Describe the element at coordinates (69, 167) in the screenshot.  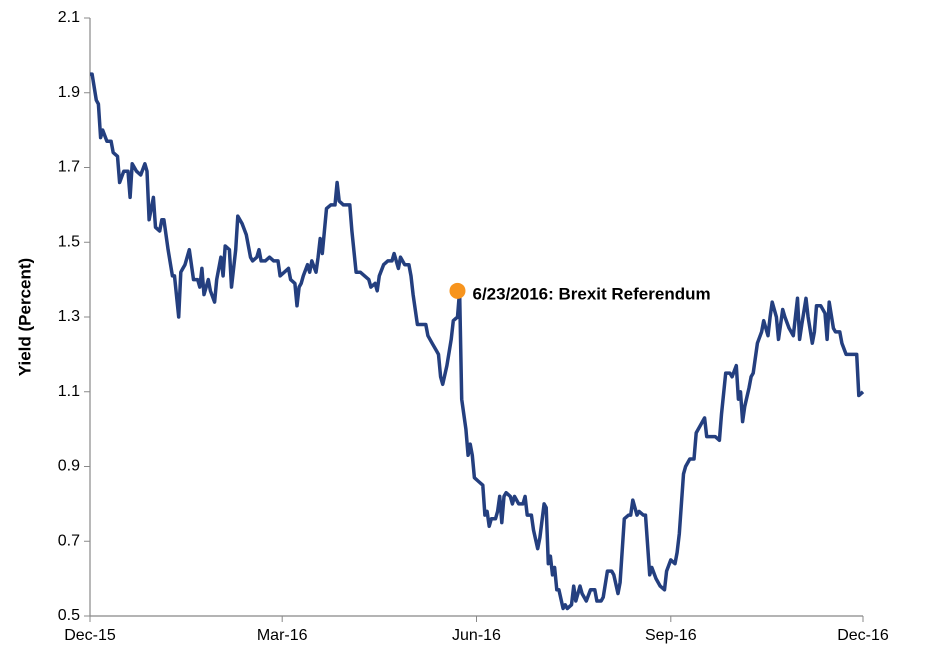
I see `y-tick-label: 1.7` at that location.